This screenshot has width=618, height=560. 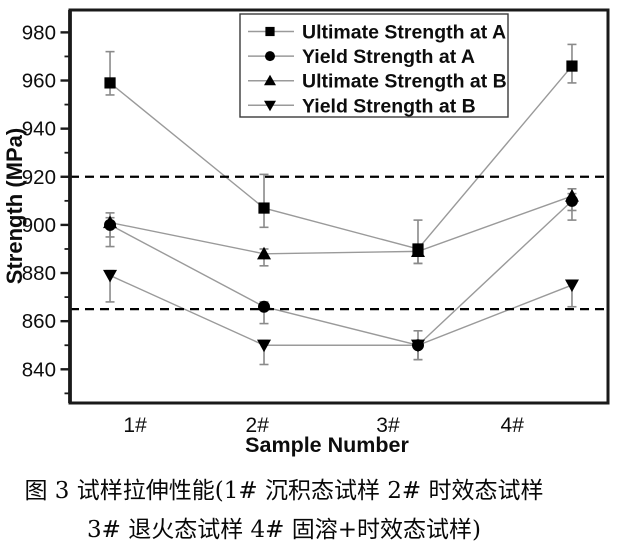 I want to click on y-axis-tick-label: 980, so click(x=39, y=32).